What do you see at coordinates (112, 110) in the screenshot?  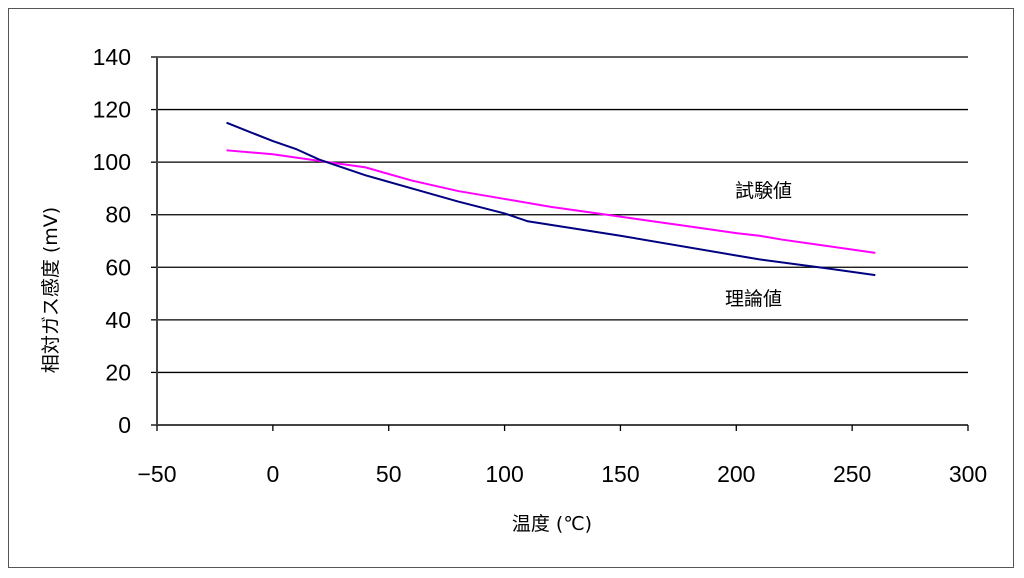 I see `y-tick-label: 120` at bounding box center [112, 110].